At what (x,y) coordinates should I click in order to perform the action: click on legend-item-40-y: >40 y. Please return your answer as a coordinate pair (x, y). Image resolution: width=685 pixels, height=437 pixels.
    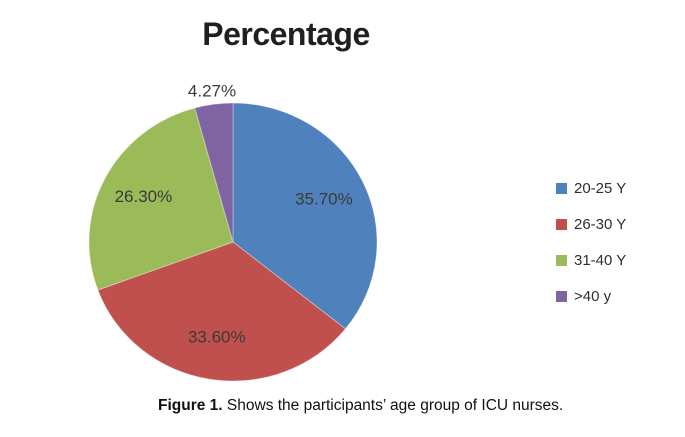
    Looking at the image, I should click on (591, 296).